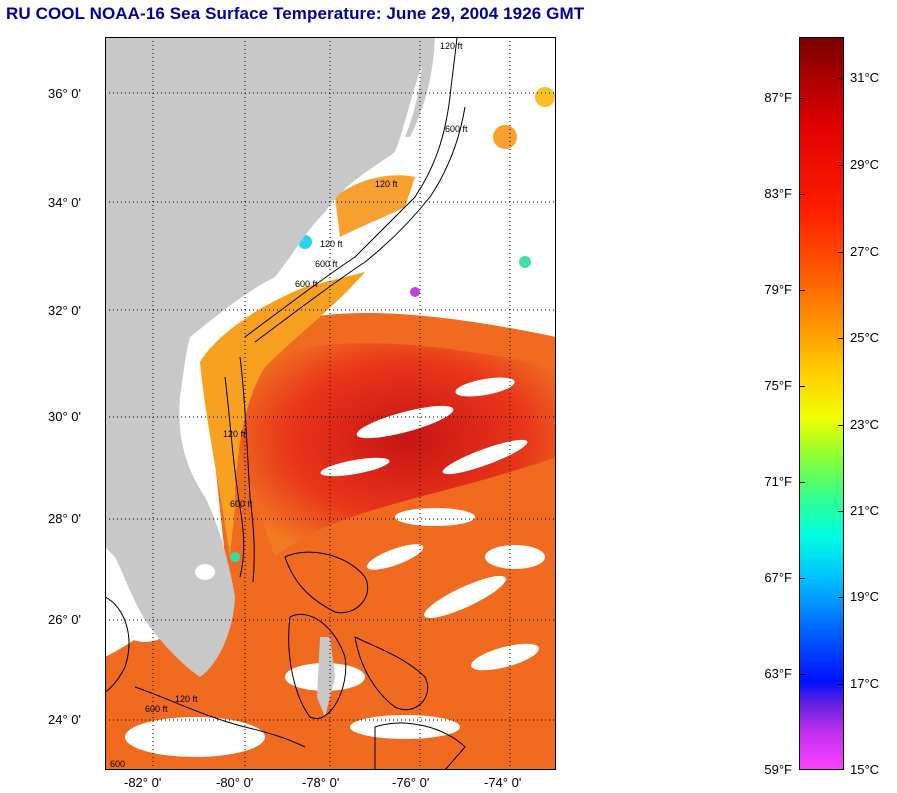 Image resolution: width=897 pixels, height=793 pixels. What do you see at coordinates (117, 764) in the screenshot?
I see `contour-label: 600` at bounding box center [117, 764].